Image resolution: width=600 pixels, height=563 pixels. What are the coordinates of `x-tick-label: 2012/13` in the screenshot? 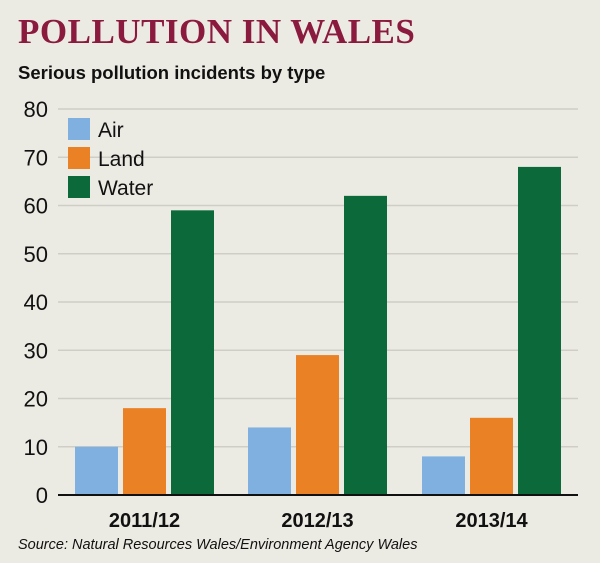 It's located at (317, 521).